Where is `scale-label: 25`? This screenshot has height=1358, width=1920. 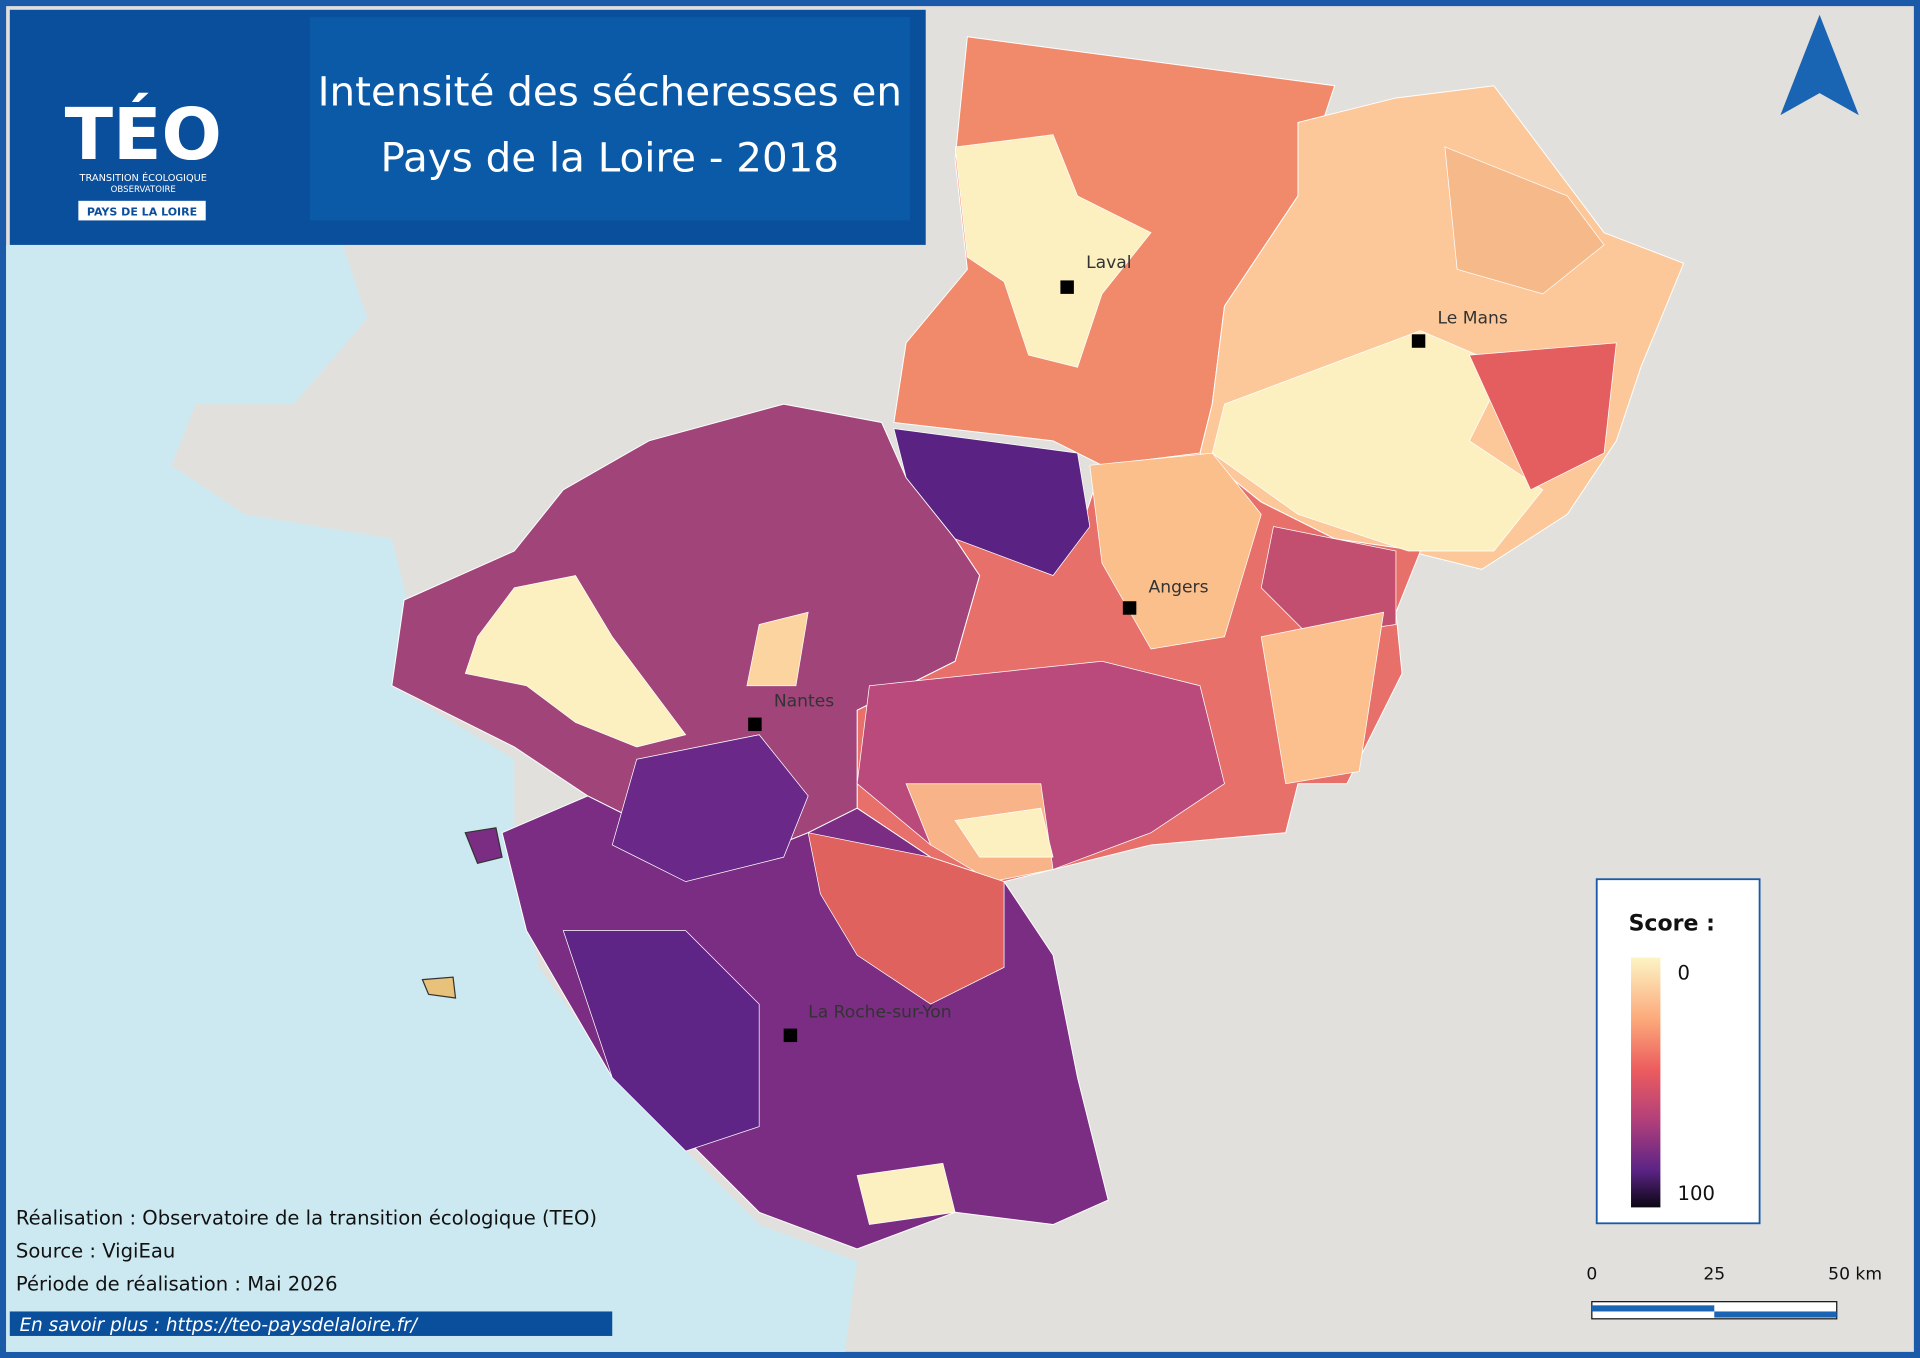
scale-label: 25 is located at coordinates (1714, 1275).